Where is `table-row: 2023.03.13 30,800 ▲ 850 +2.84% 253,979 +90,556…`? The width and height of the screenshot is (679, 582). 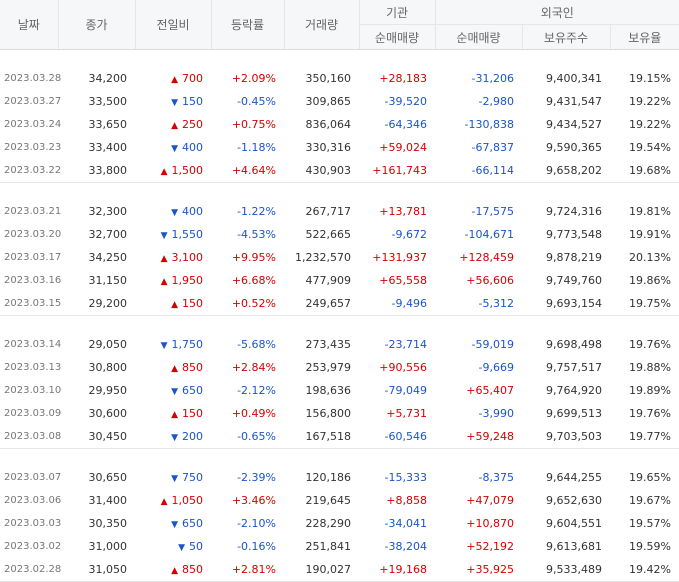
table-row: 2023.03.13 30,800 ▲ 850 +2.84% 253,979 +90,556… is located at coordinates (339, 367).